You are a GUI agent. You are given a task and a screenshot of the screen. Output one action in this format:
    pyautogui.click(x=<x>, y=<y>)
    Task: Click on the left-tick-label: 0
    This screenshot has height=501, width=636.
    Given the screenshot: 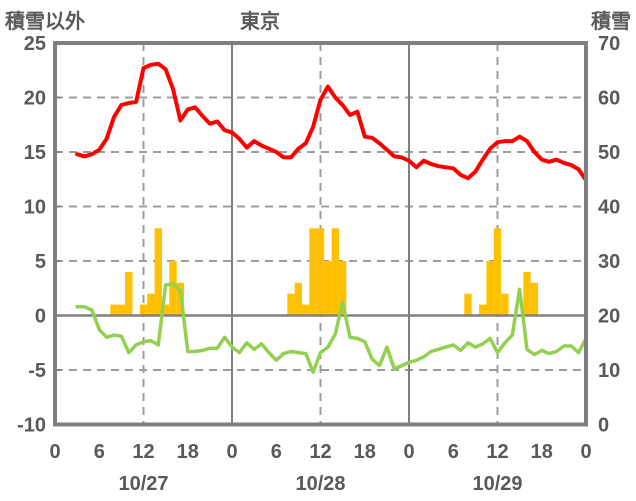 What is the action you would take?
    pyautogui.click(x=40, y=317)
    